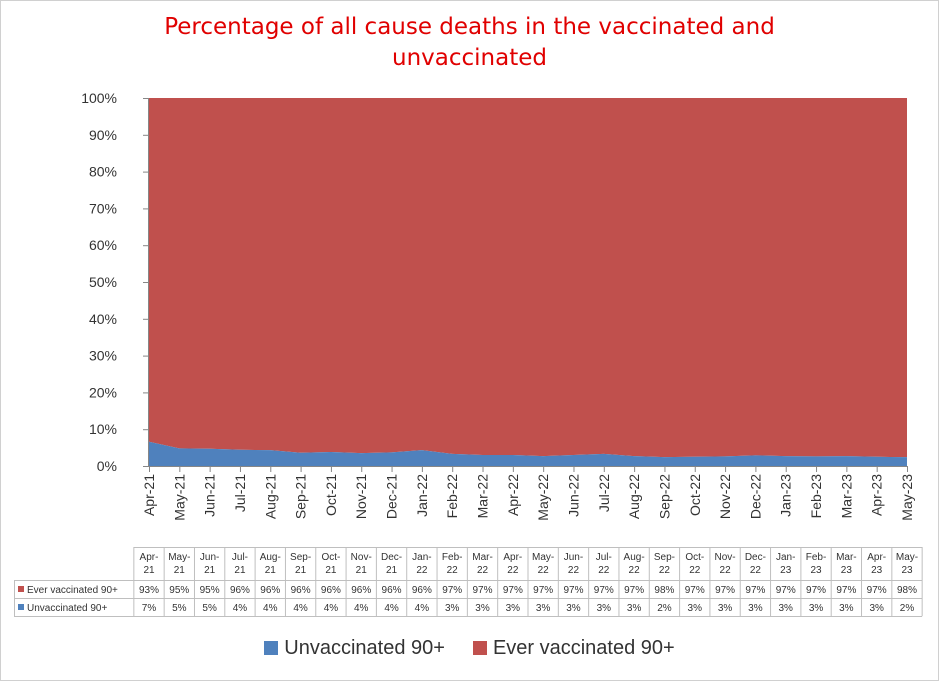  Describe the element at coordinates (361, 564) in the screenshot. I see `table-header-cell: Nov-21` at that location.